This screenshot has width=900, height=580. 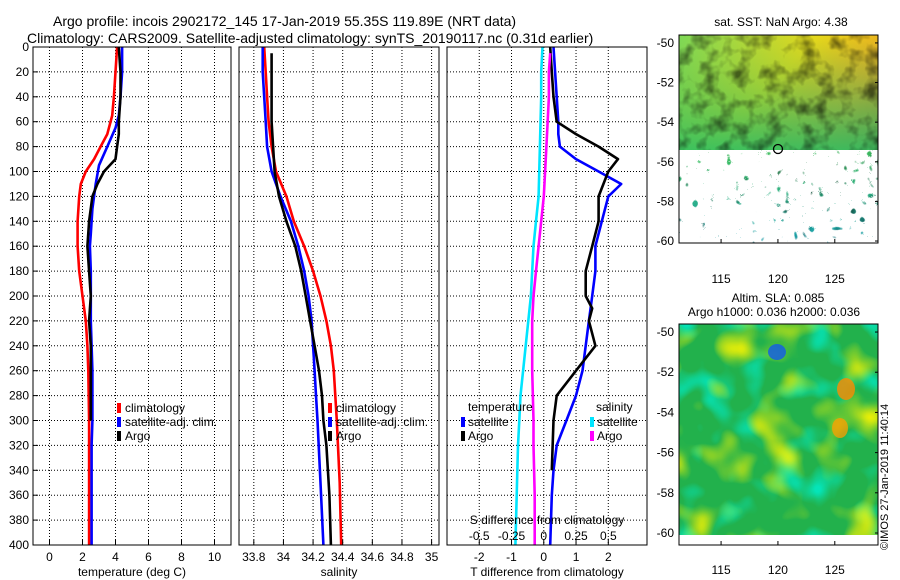 I want to click on x-tick-label: 34.4, so click(x=343, y=557).